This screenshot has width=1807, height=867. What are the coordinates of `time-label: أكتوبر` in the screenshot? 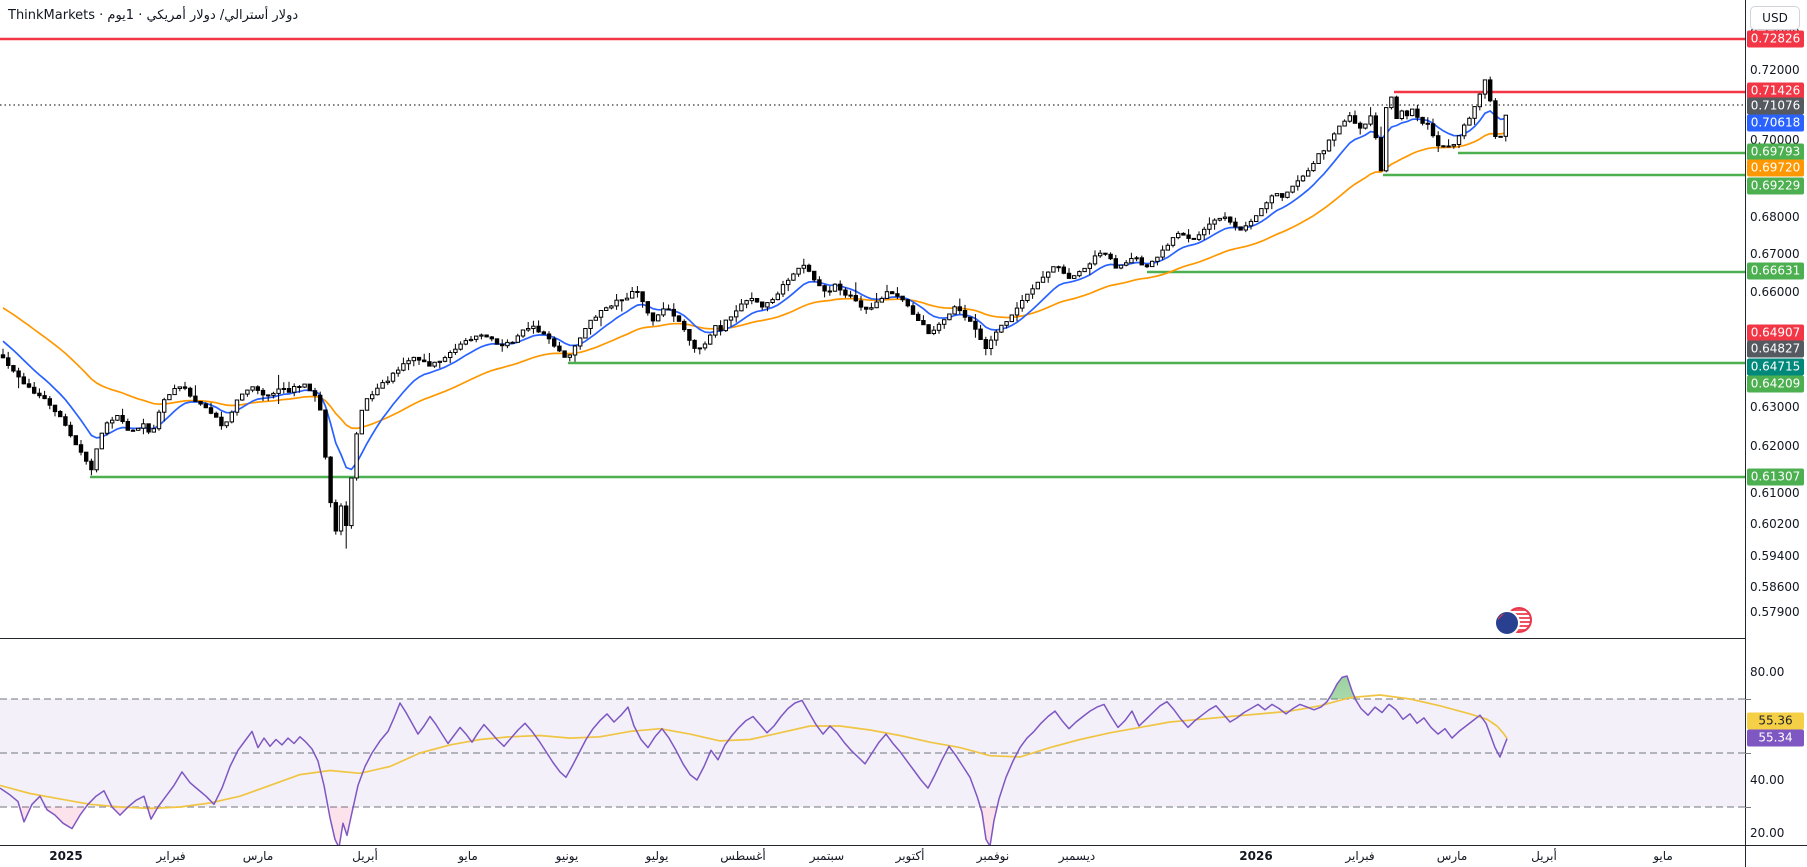 It's located at (910, 856).